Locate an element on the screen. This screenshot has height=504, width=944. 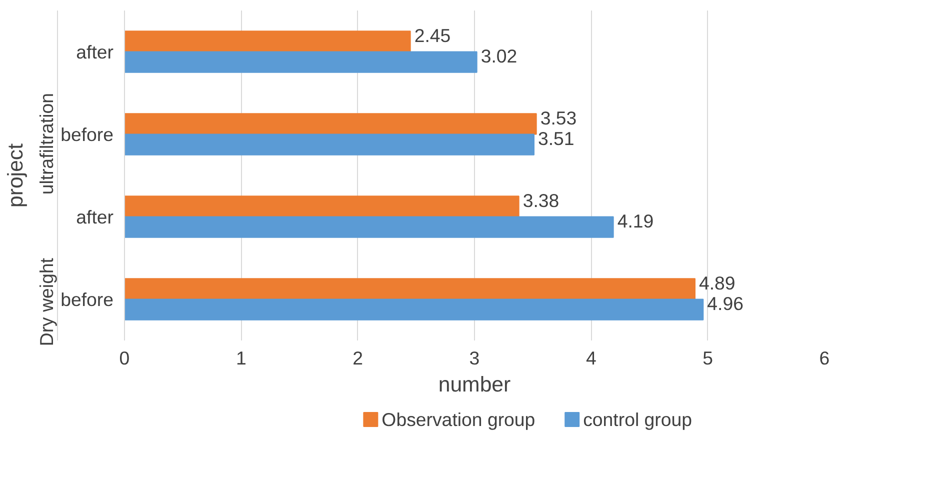
data-label: 3.51 is located at coordinates (556, 139).